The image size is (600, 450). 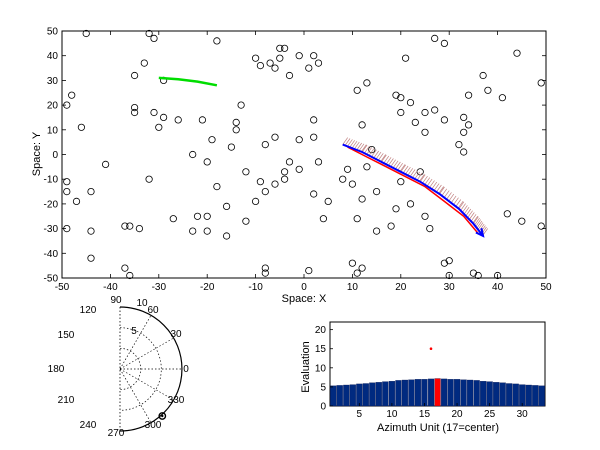 I want to click on polar-angle-label: 0, so click(x=186, y=369).